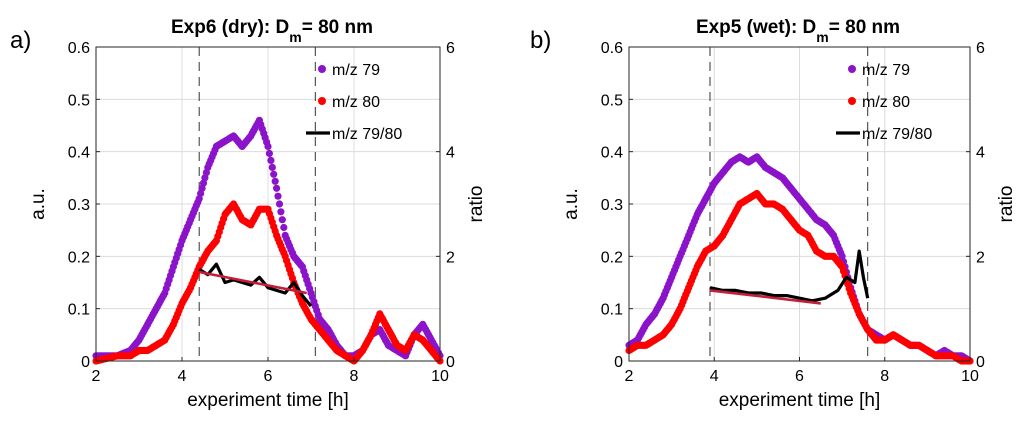 The height and width of the screenshot is (429, 1024). Describe the element at coordinates (20, 40) in the screenshot. I see `panel-label: a)` at that location.